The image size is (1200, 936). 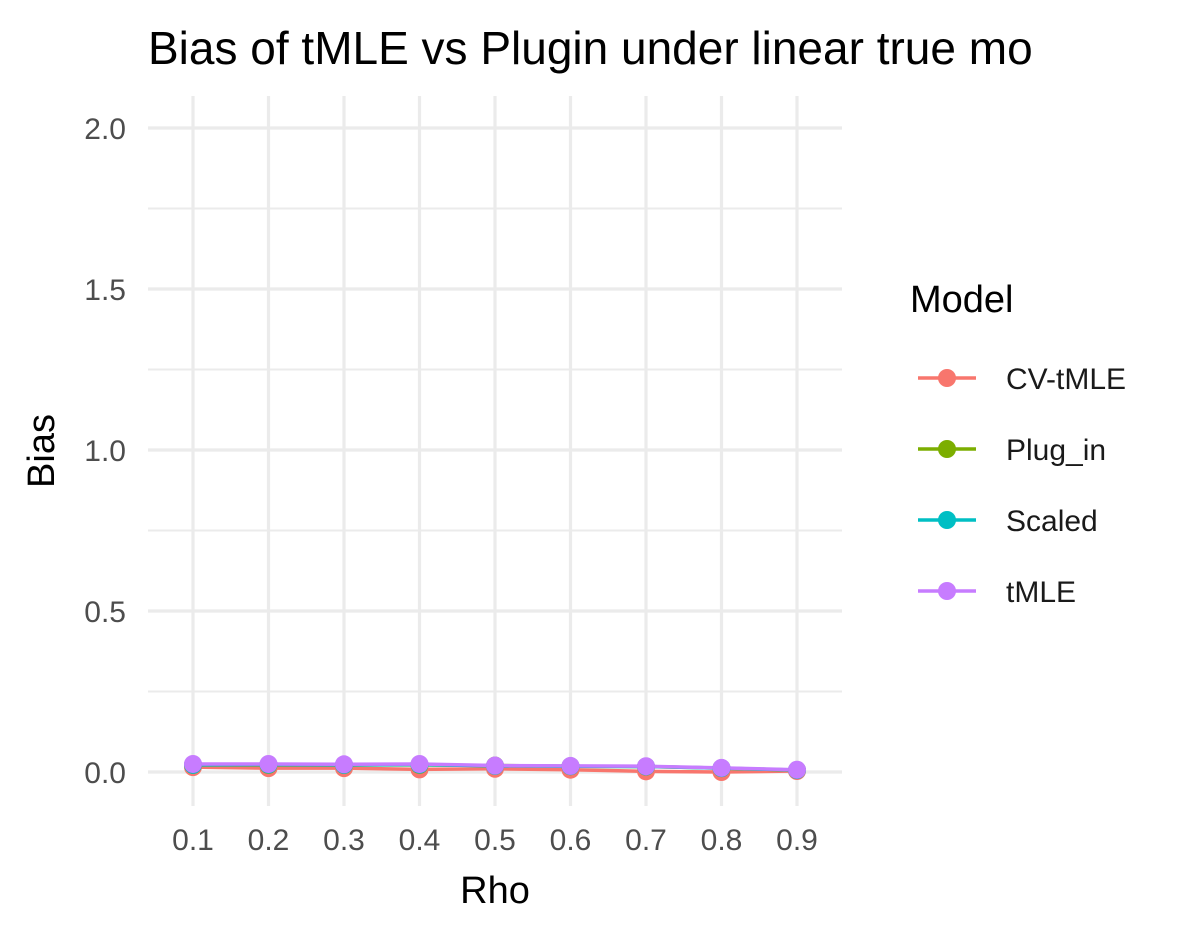 I want to click on x-tick-label: 0.6, so click(x=571, y=840).